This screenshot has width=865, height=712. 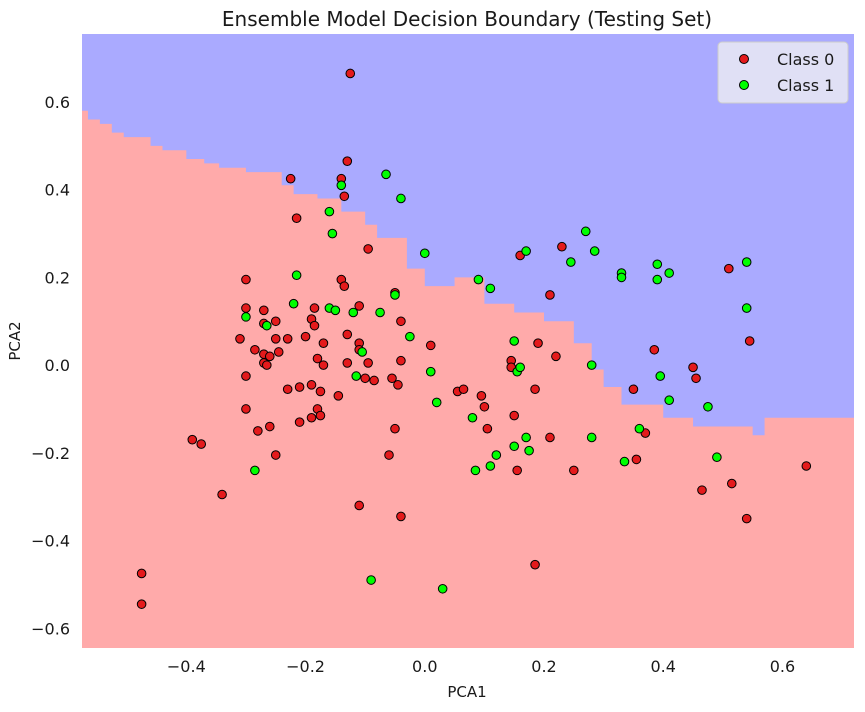 I want to click on y-tick-label: 0.0, so click(x=57, y=365).